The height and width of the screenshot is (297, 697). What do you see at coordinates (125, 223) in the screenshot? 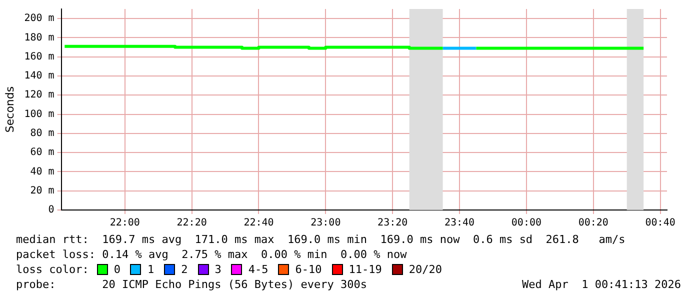
I see `x-tick-label: 22:00` at bounding box center [125, 223].